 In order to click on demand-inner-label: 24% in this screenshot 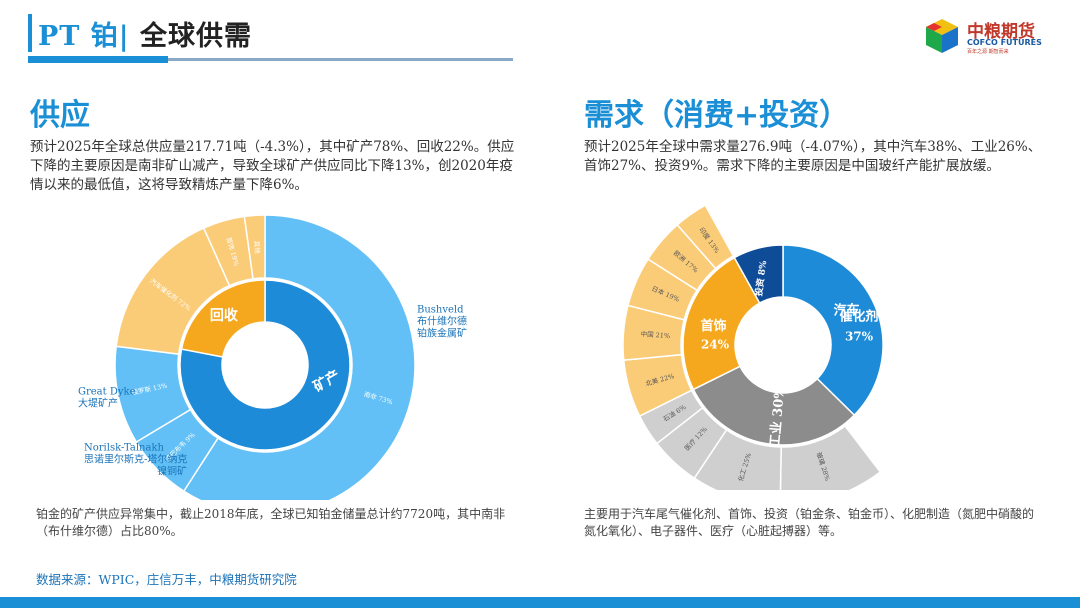, I will do `click(715, 345)`.